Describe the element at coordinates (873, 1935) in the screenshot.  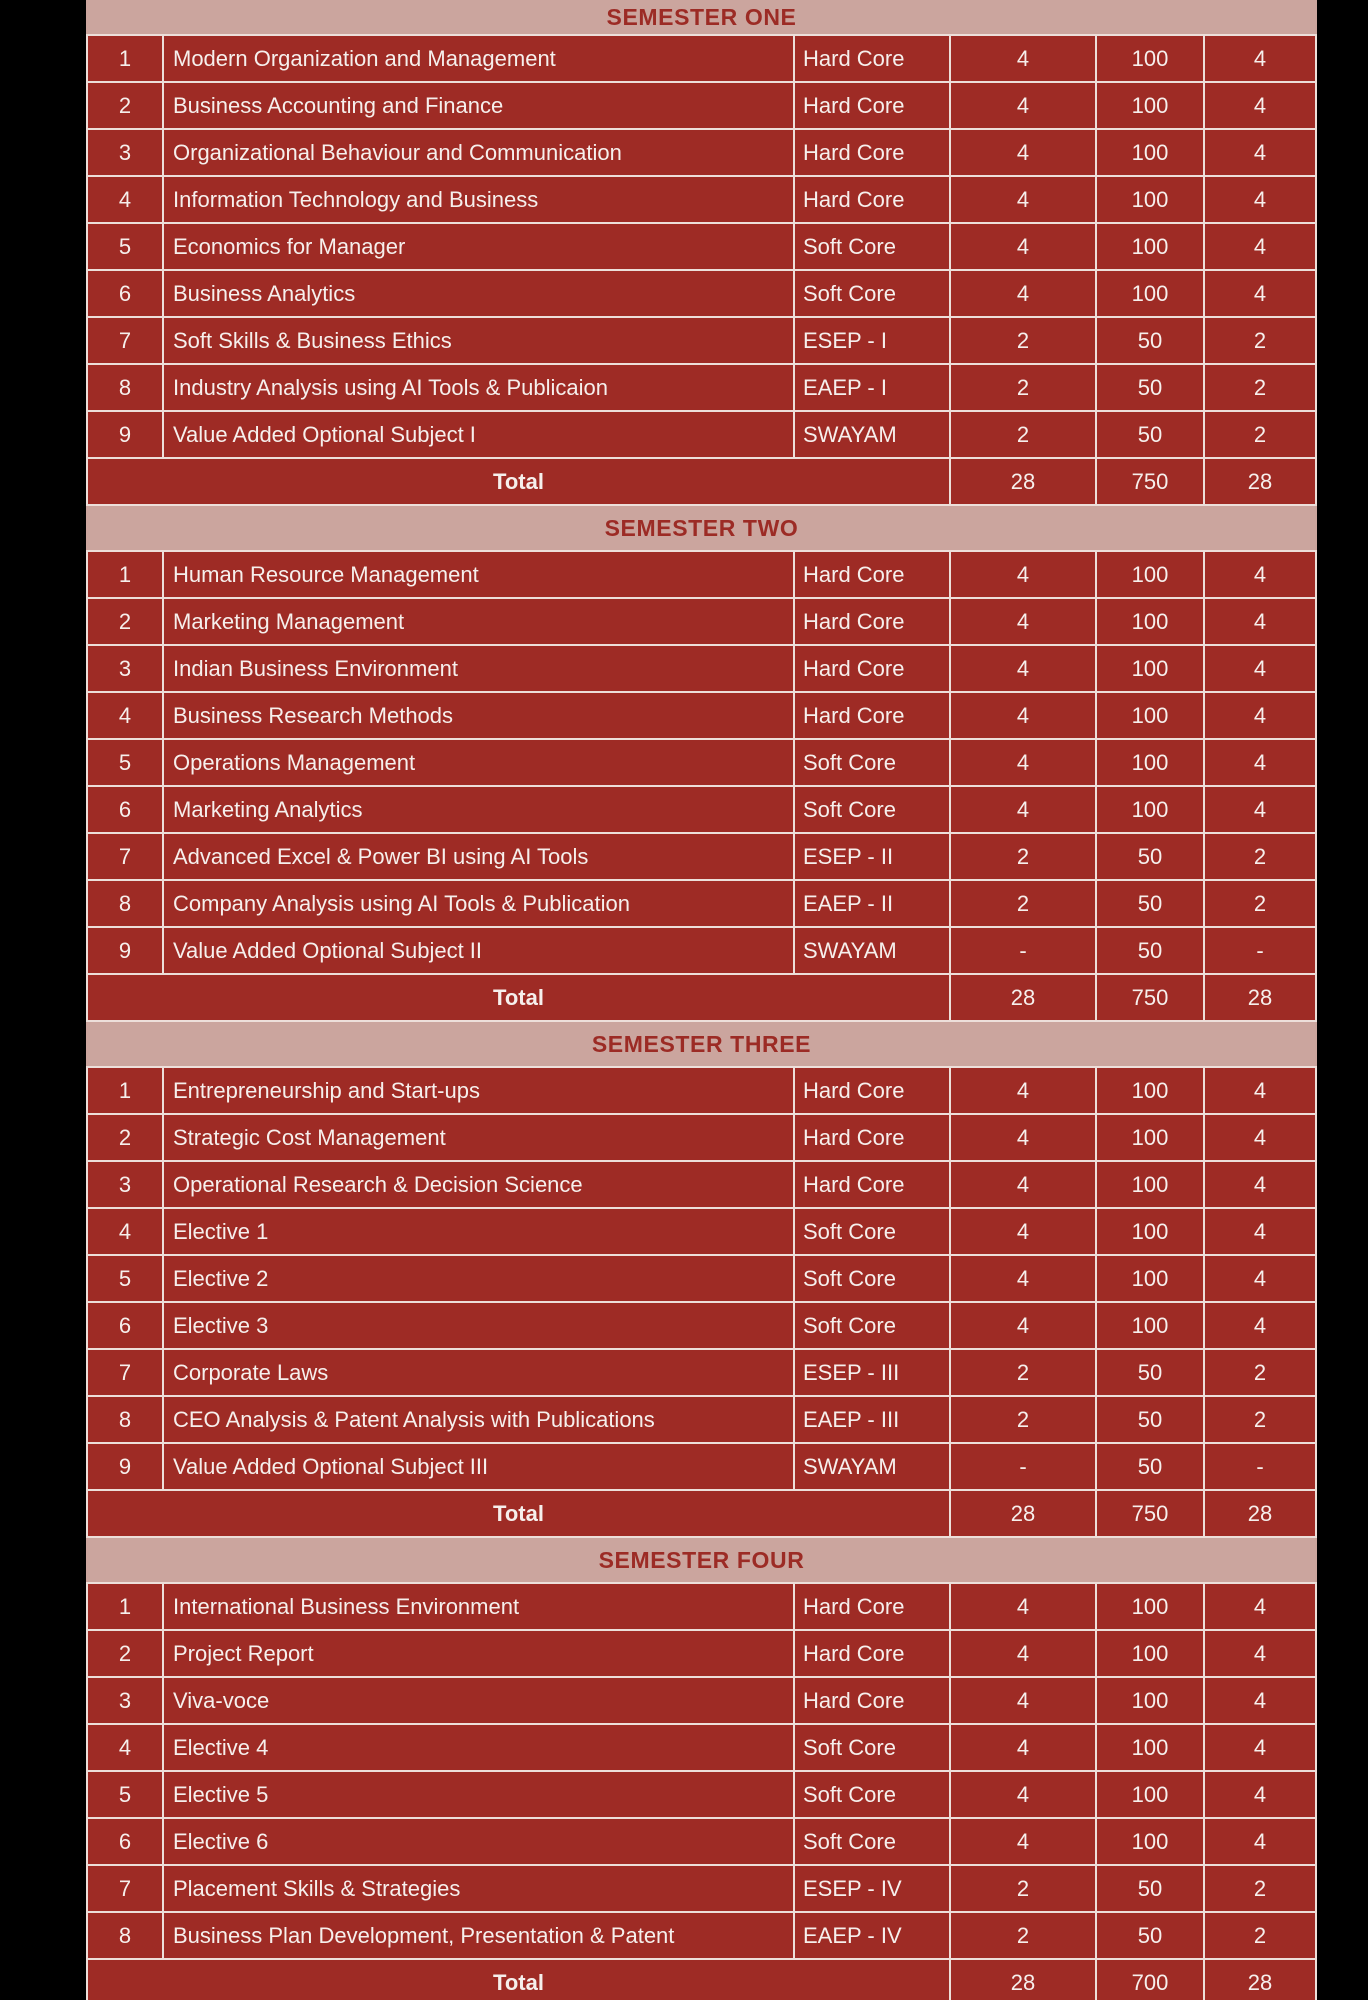
I see `course-type: EAEP - IV` at that location.